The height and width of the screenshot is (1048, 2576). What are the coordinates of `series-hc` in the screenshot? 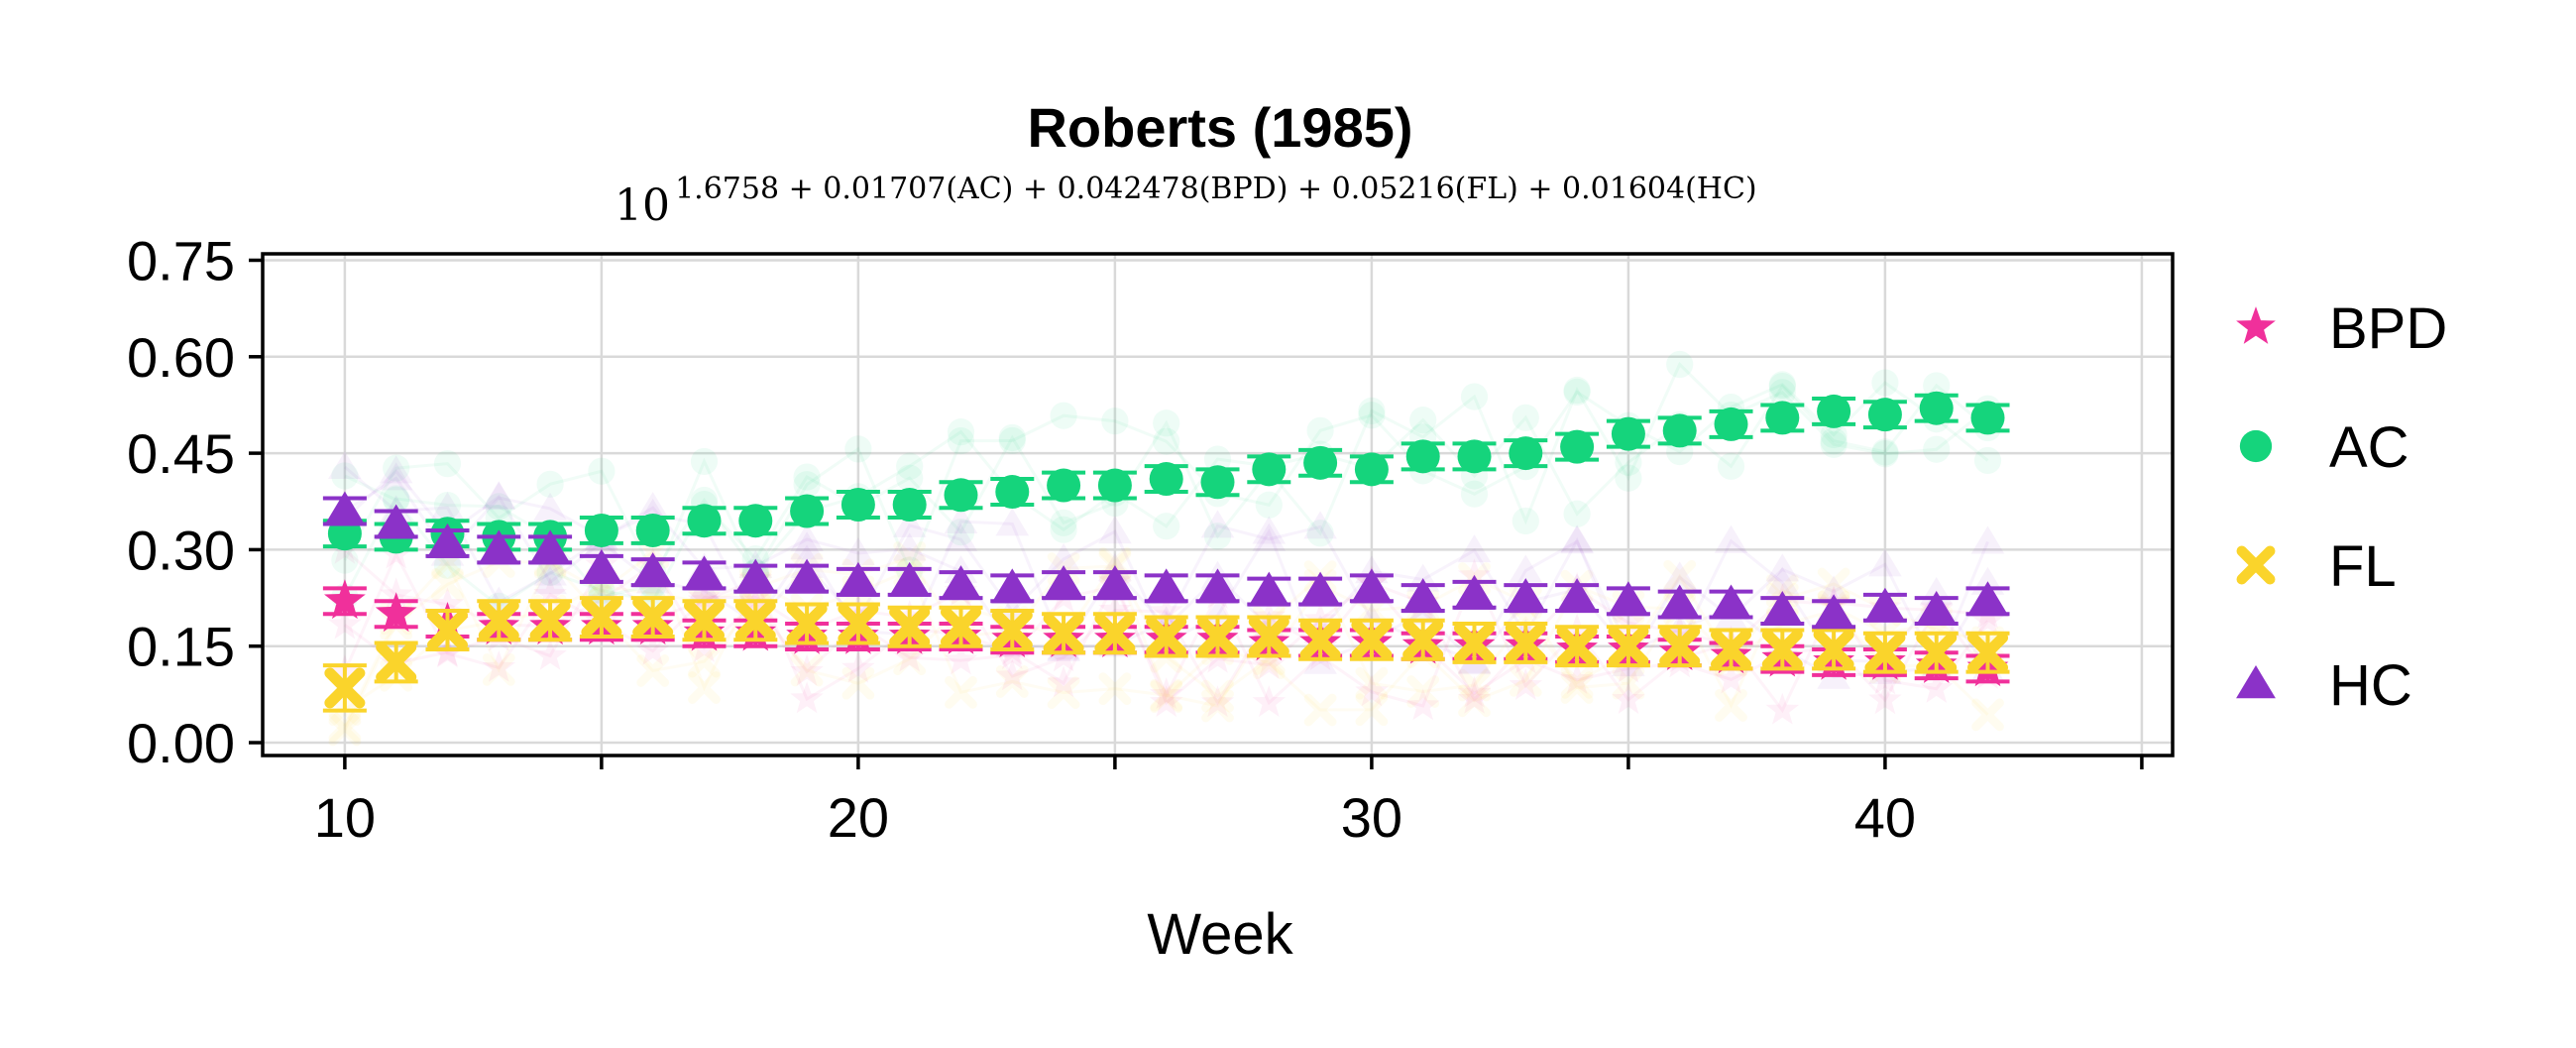 It's located at (1166, 560).